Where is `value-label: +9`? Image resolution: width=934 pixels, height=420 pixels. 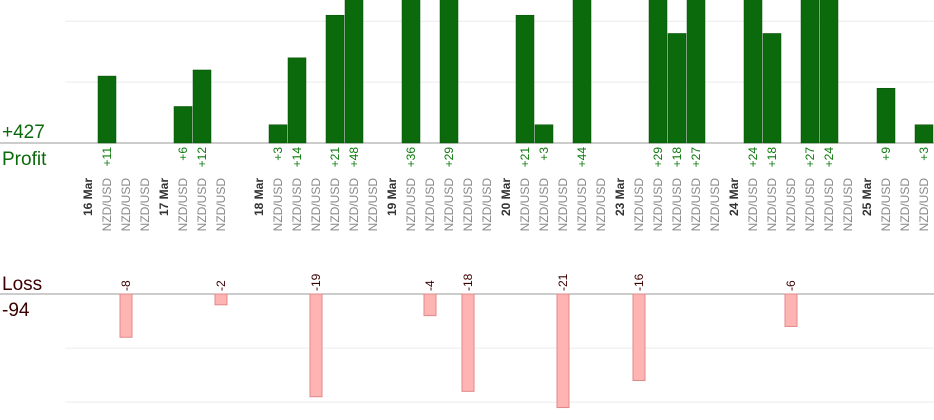
value-label: +9 is located at coordinates (886, 154).